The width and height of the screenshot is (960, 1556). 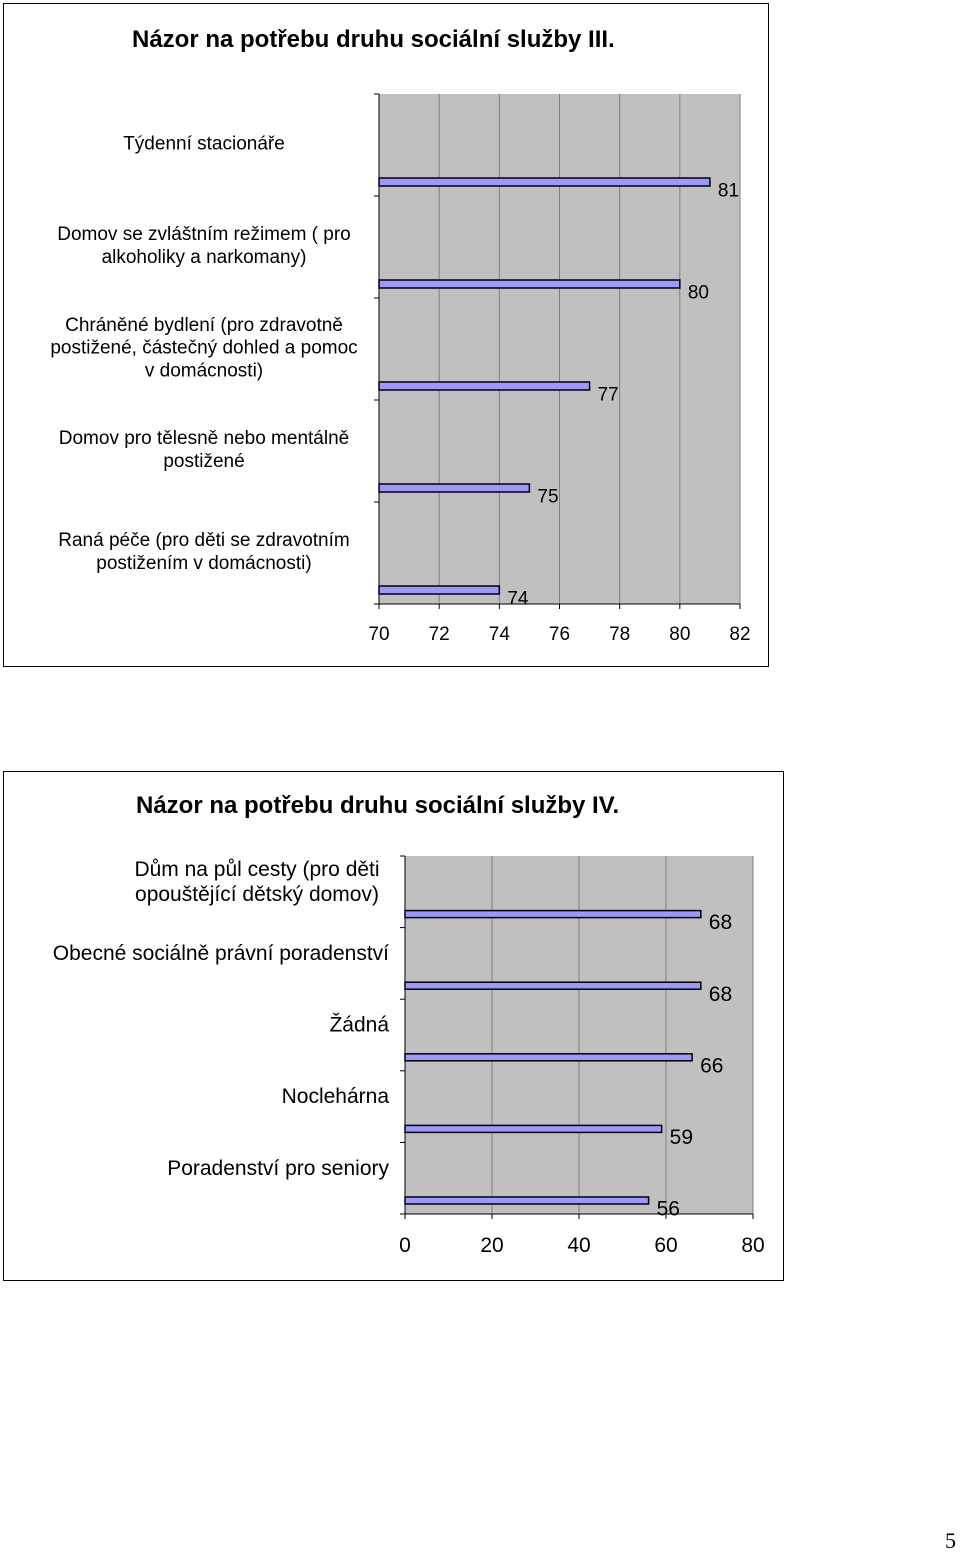 What do you see at coordinates (204, 450) in the screenshot?
I see `category-label: Domov pro tělesně nebo mentálně postižené` at bounding box center [204, 450].